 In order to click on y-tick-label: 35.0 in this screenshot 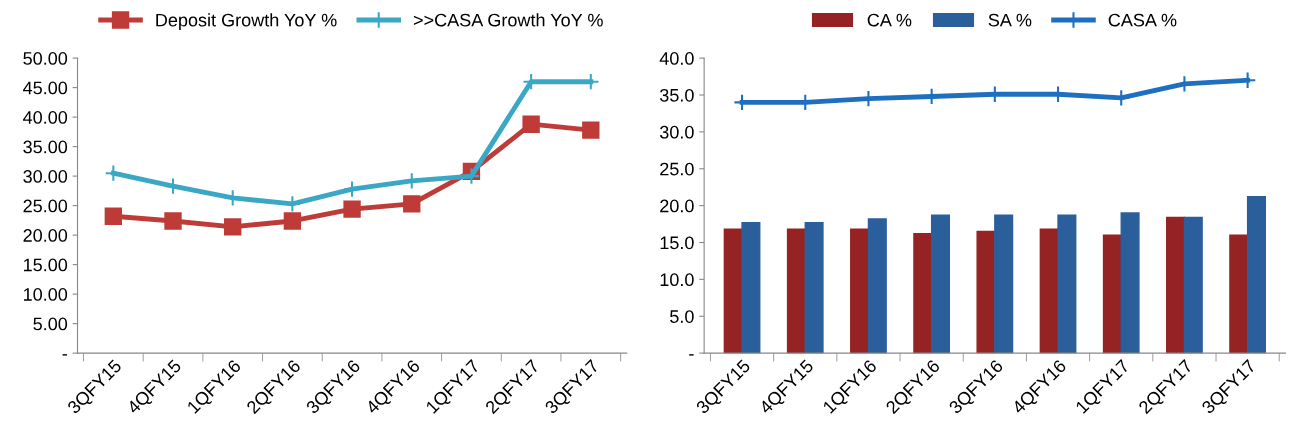, I will do `click(676, 95)`.